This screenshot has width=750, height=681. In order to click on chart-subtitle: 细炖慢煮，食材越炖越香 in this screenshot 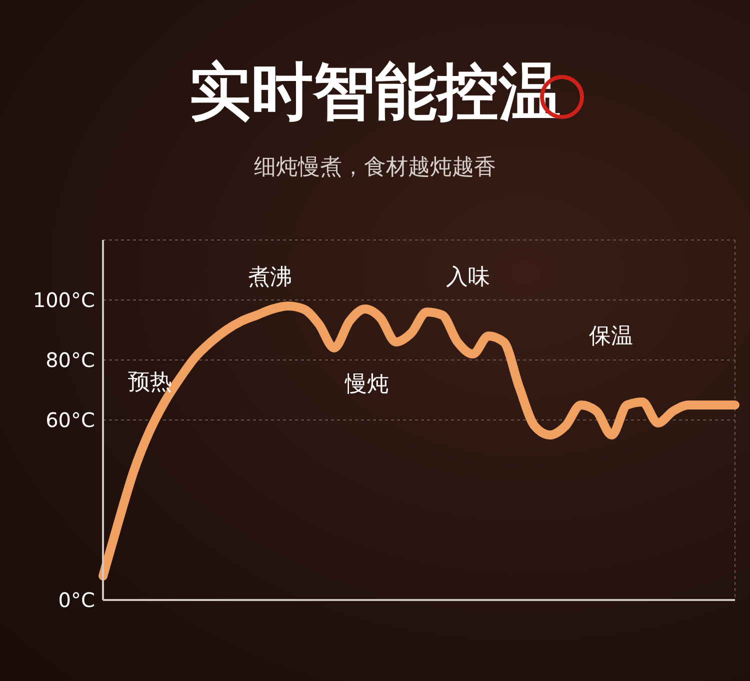, I will do `click(375, 168)`.